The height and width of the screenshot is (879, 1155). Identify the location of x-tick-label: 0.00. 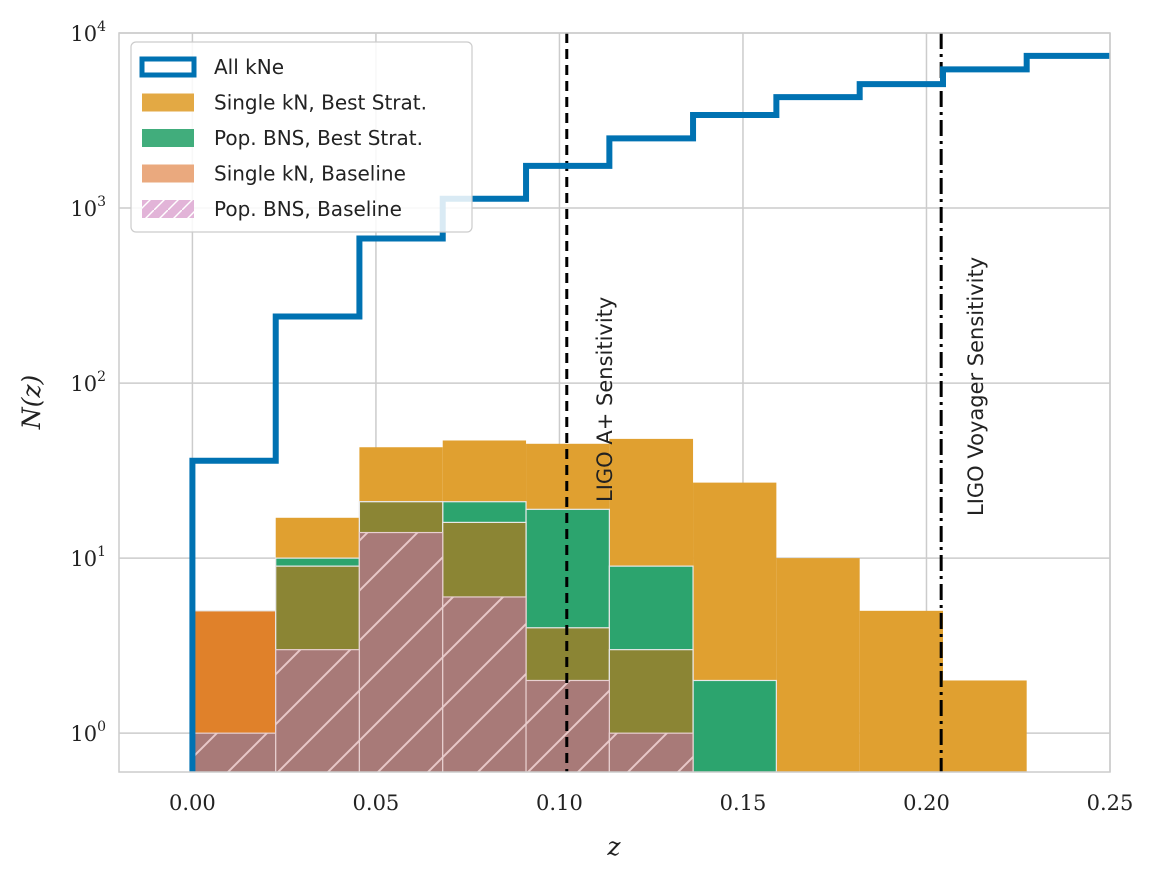
(192, 803).